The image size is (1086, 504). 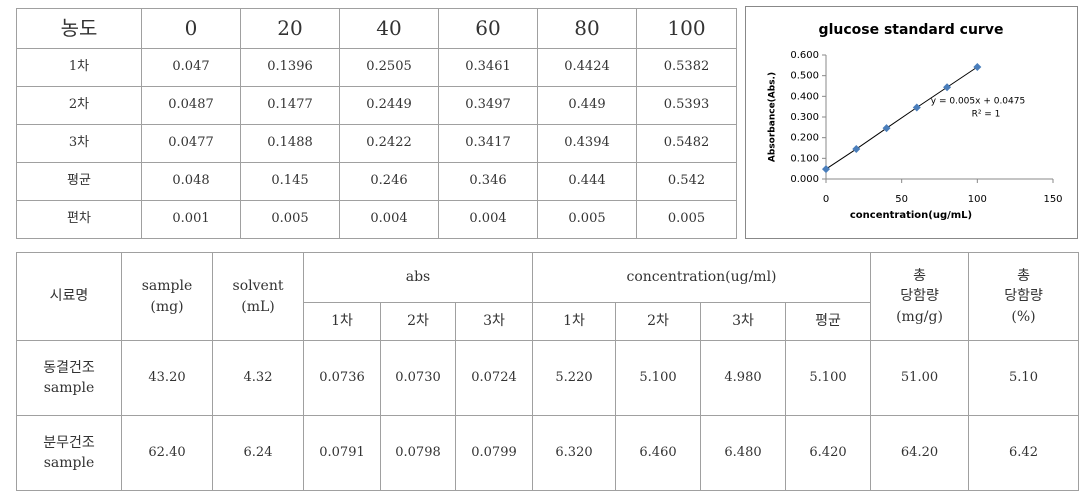 I want to click on value-cell: 0.001, so click(x=191, y=219).